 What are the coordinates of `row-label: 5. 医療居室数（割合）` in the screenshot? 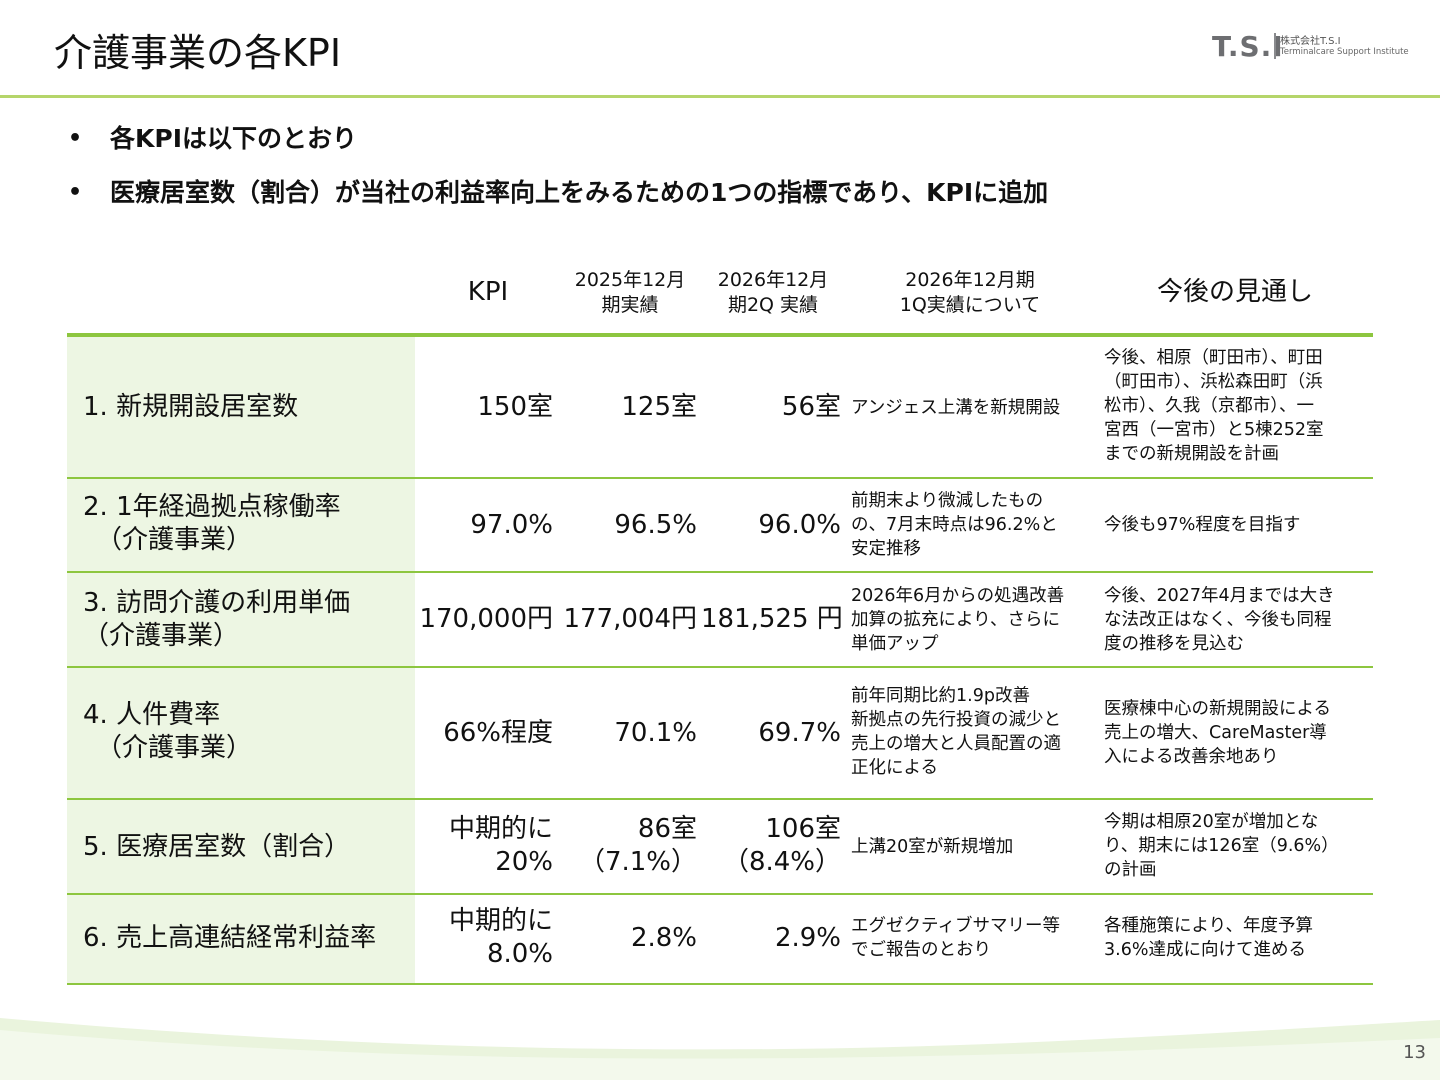 It's located at (217, 847).